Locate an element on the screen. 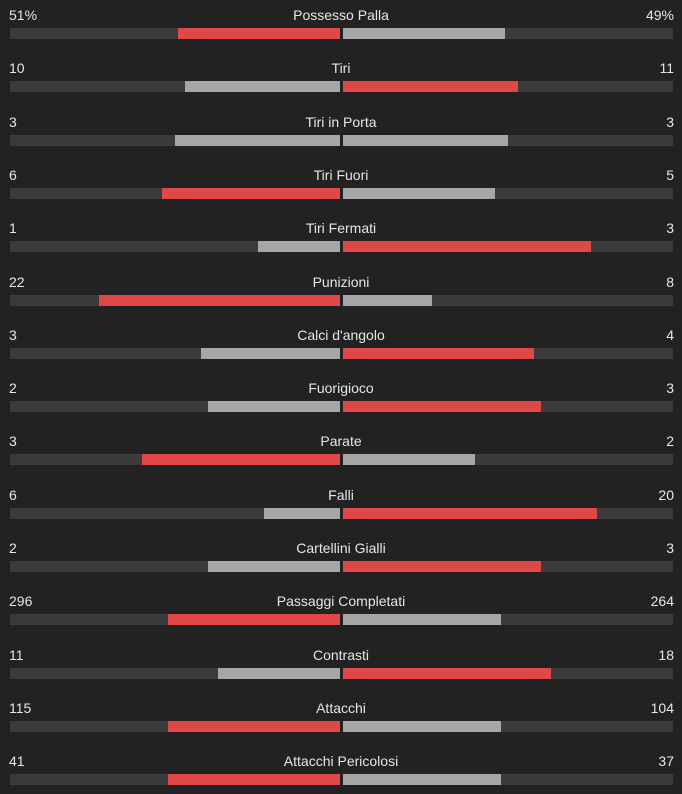  stat-label: Contrasti is located at coordinates (341, 654).